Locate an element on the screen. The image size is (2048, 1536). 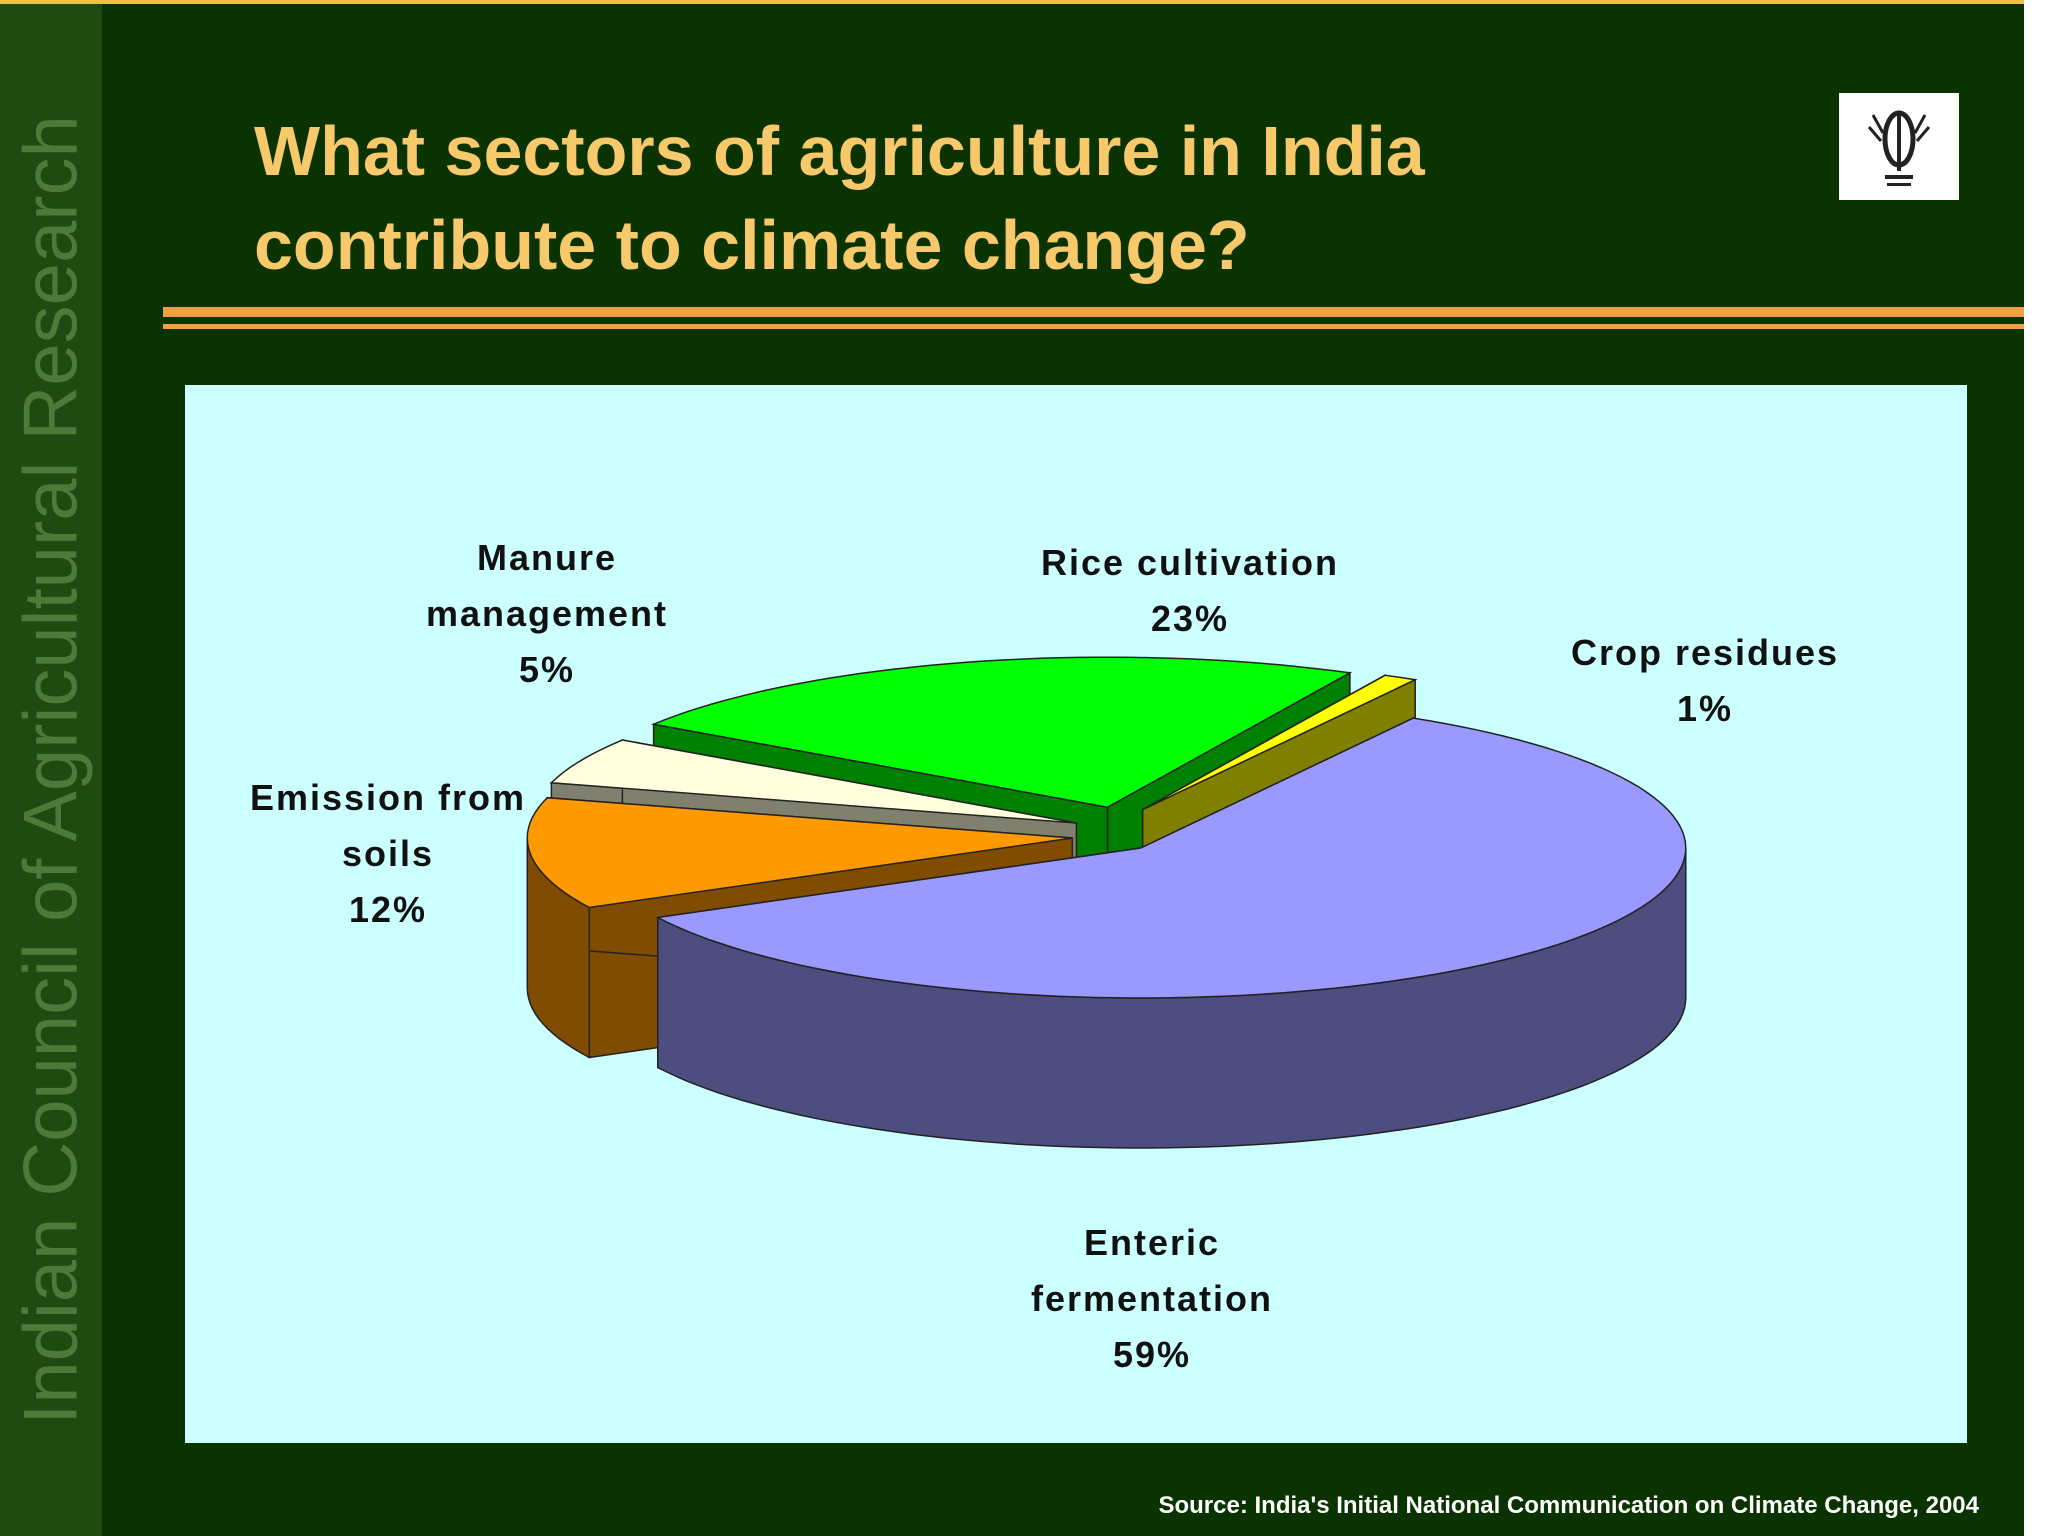
logo is located at coordinates (1899, 146).